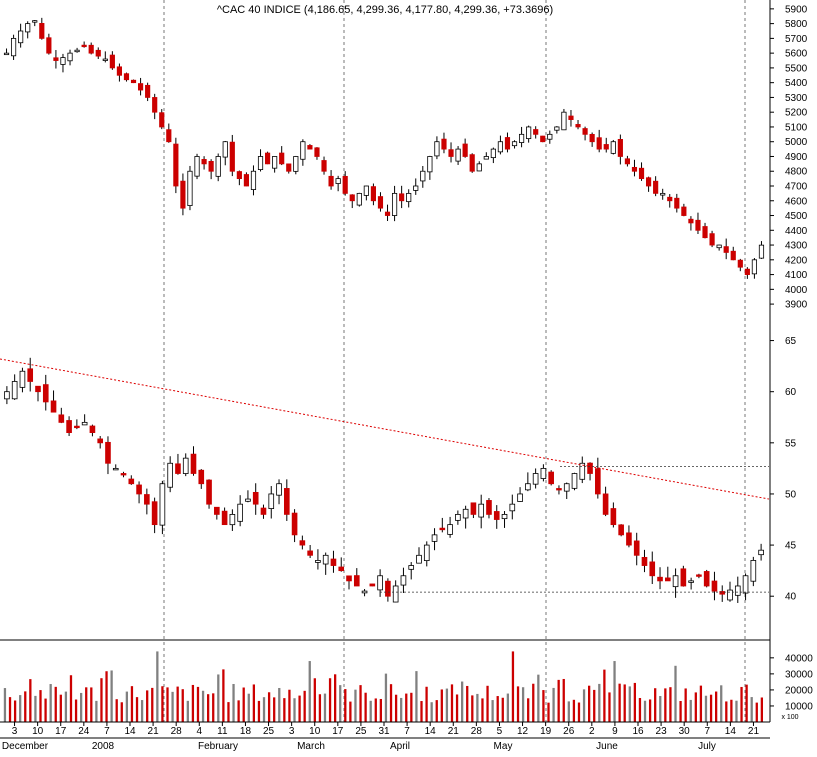 This screenshot has height=757, width=817. Describe the element at coordinates (796, 172) in the screenshot. I see `price-axis-label: 4800` at that location.